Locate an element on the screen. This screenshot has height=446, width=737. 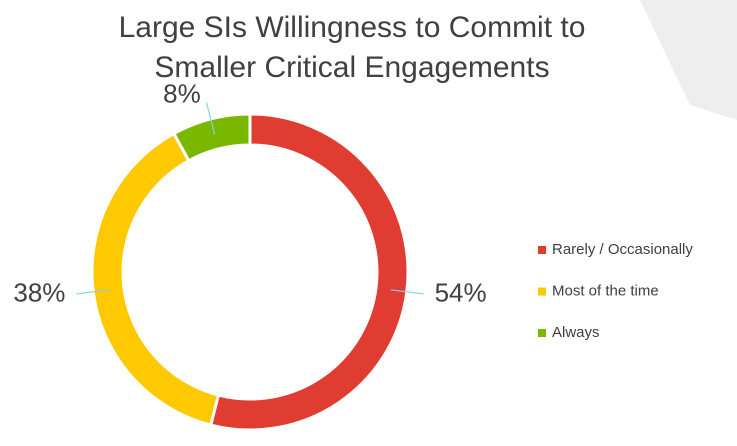
data-label: 38% is located at coordinates (39, 293).